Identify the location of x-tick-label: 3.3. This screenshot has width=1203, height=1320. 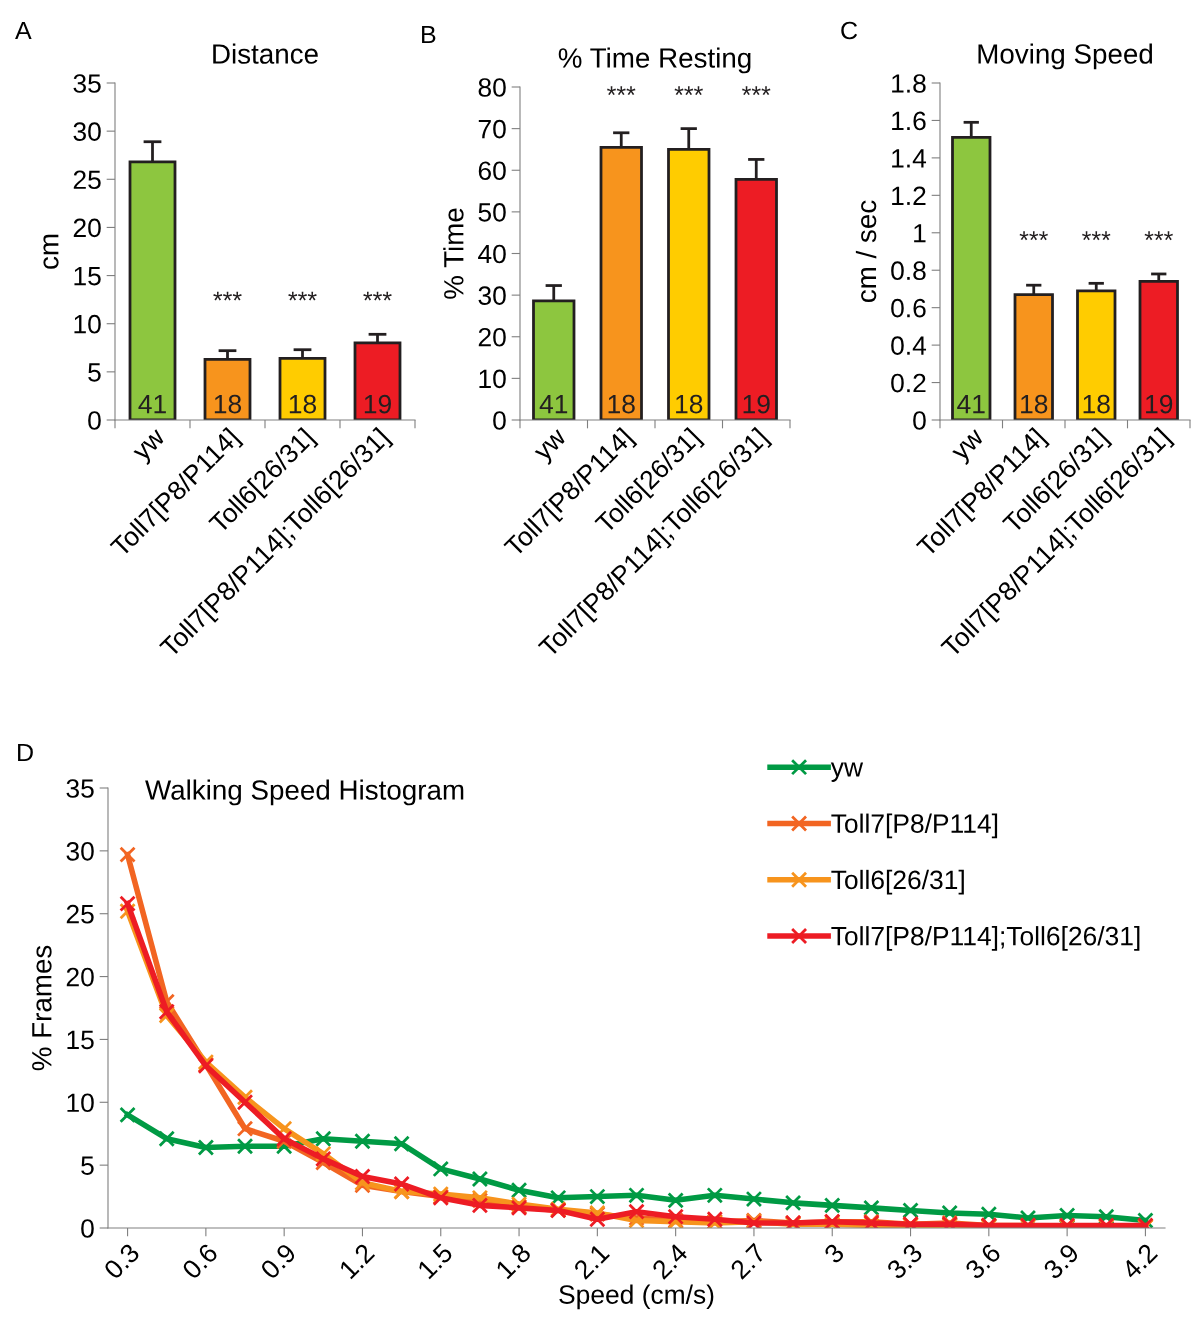
(904, 1261).